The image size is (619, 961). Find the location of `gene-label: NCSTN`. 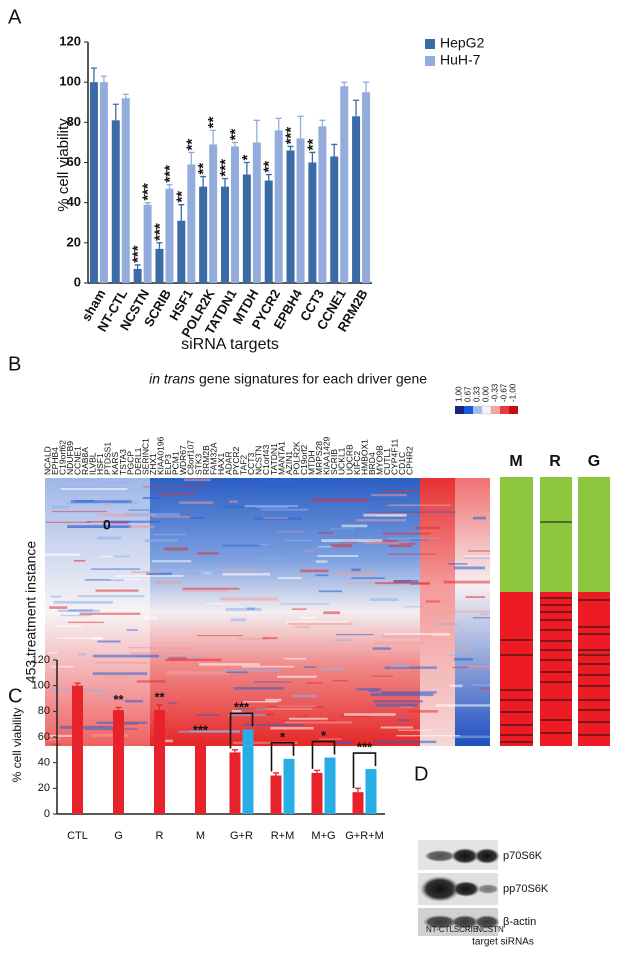

gene-label: NCSTN is located at coordinates (259, 460).